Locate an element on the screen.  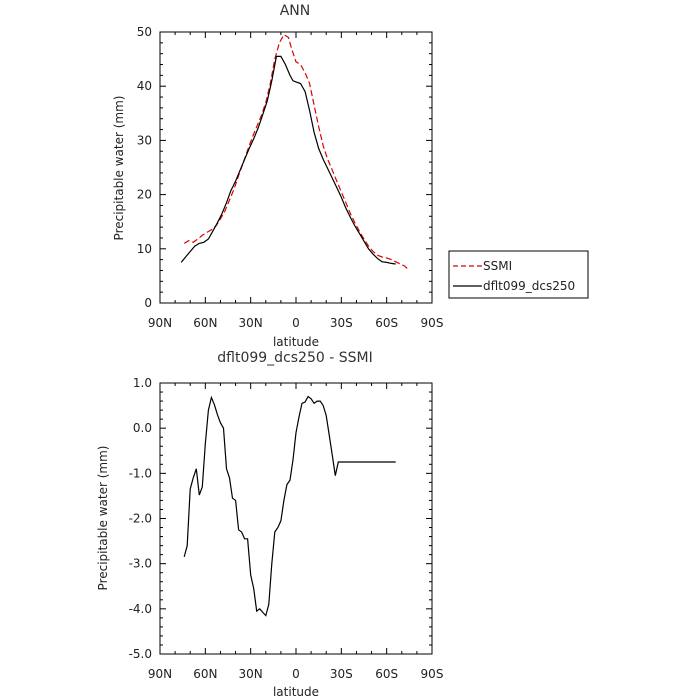
y-tick-label: 0 is located at coordinates (148, 303).